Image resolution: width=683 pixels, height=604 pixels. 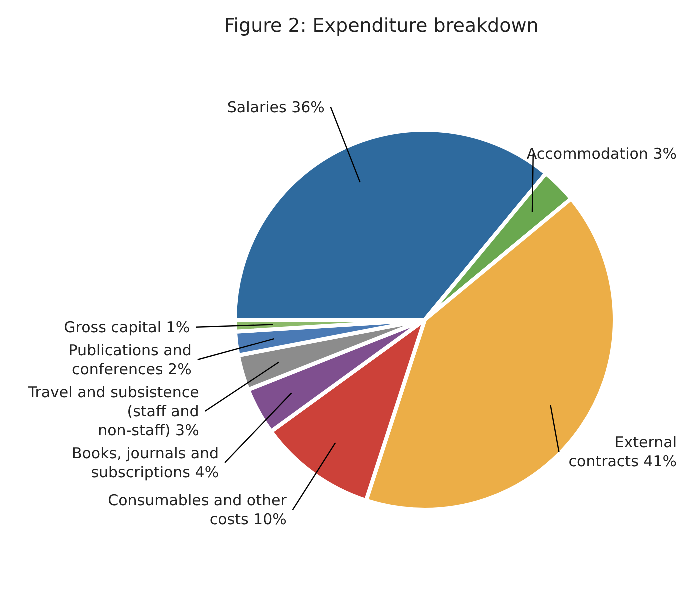 I want to click on chart-title: Figure 2: Expenditure breakdown, so click(x=381, y=26).